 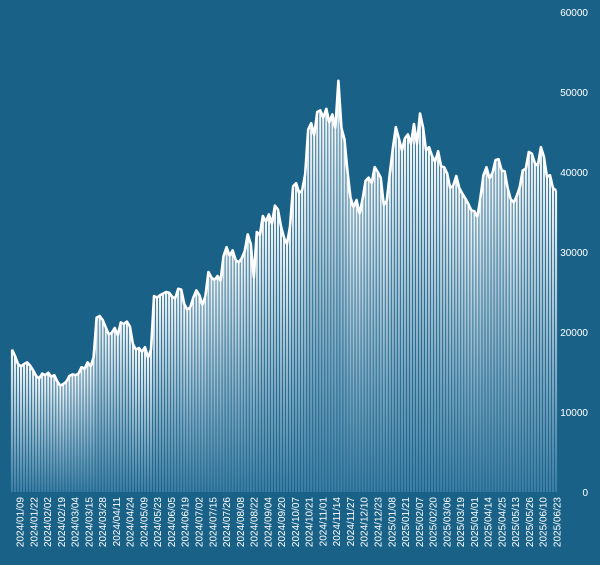 I want to click on x-tick-label: 2024/03/04, so click(x=76, y=522).